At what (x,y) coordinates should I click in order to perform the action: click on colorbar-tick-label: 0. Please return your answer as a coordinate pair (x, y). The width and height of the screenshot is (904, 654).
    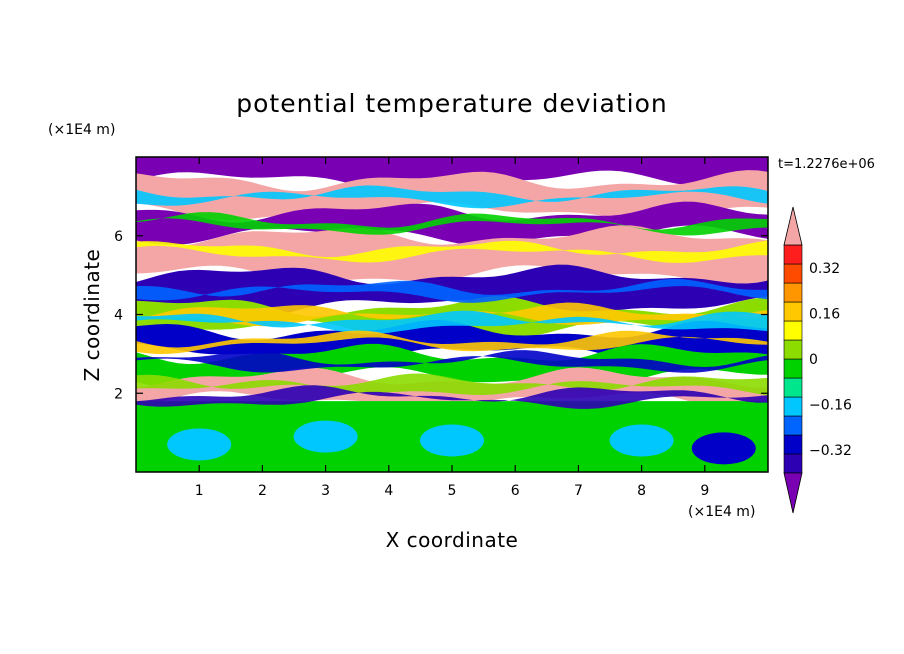
    Looking at the image, I should click on (813, 360).